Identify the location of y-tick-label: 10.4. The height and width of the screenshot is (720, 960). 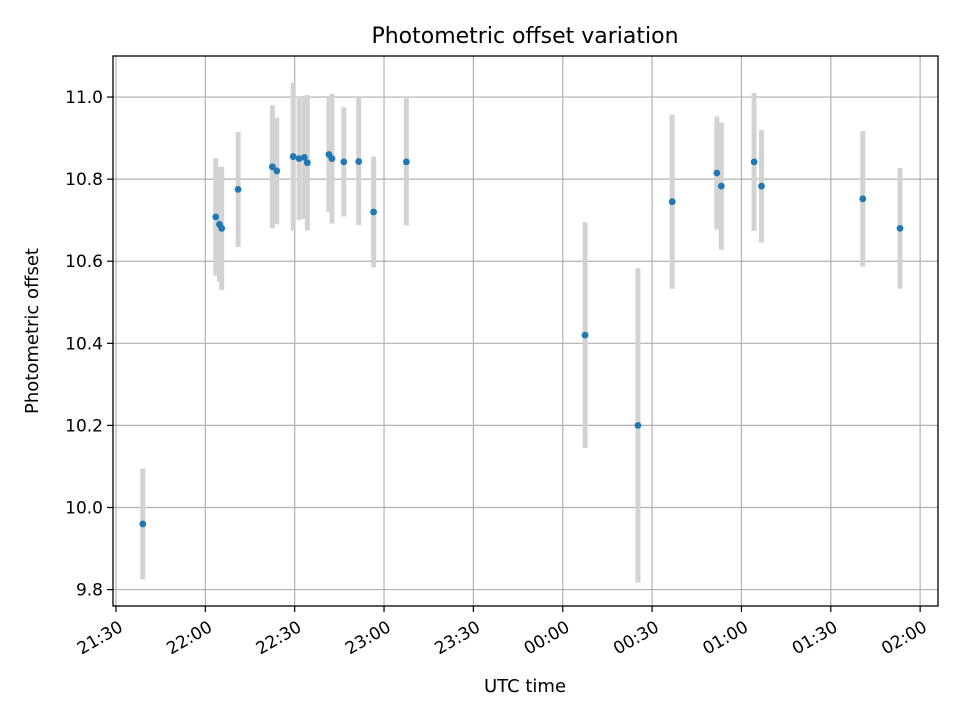
(84, 344).